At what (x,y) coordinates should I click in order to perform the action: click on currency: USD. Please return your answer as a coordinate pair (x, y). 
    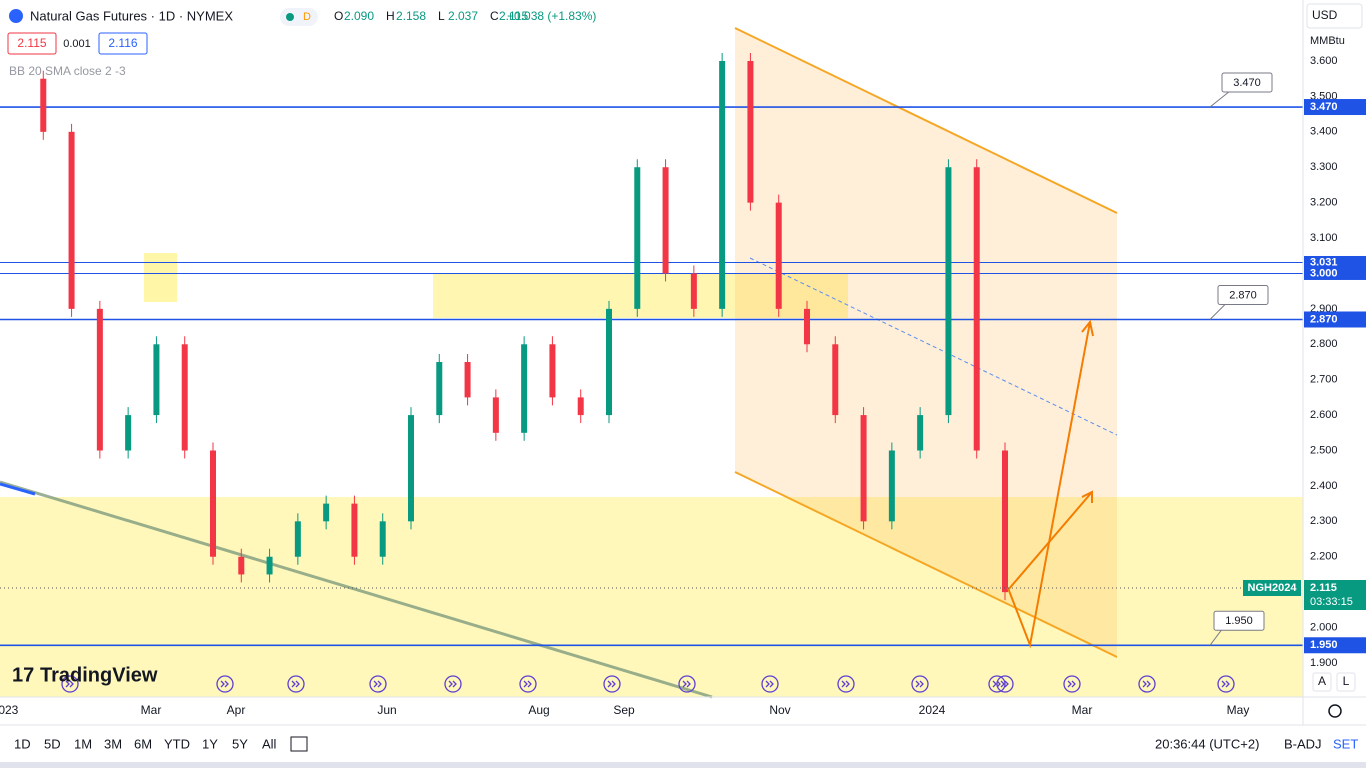
    Looking at the image, I should click on (1325, 15).